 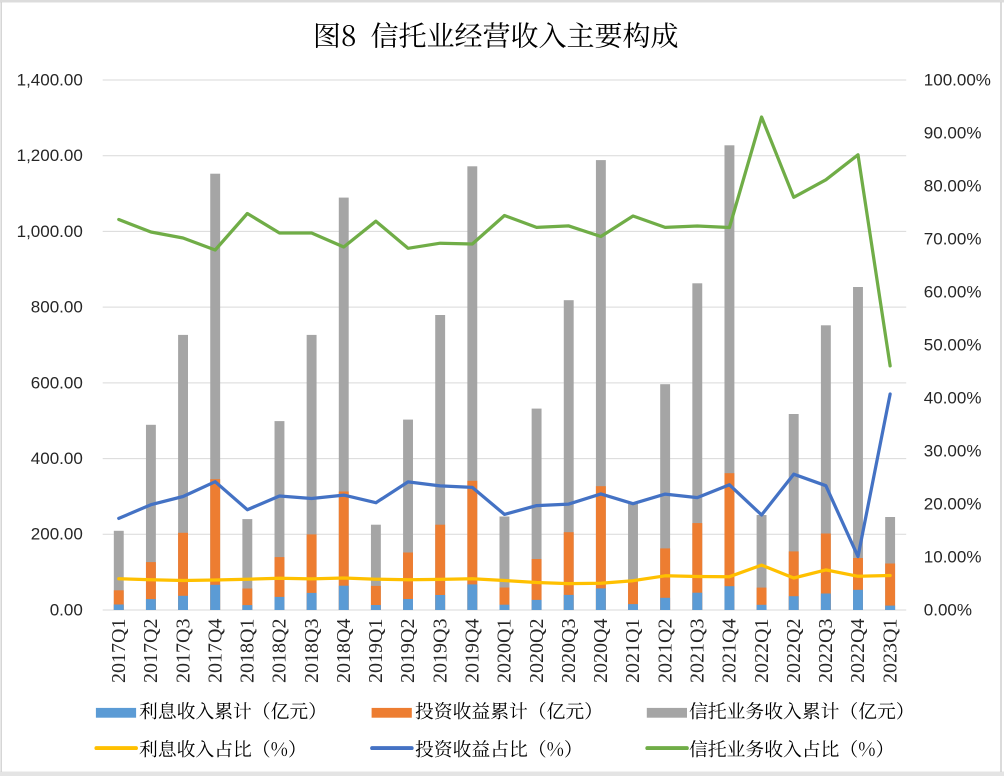 I want to click on svg-text: 200.00, so click(x=57, y=534).